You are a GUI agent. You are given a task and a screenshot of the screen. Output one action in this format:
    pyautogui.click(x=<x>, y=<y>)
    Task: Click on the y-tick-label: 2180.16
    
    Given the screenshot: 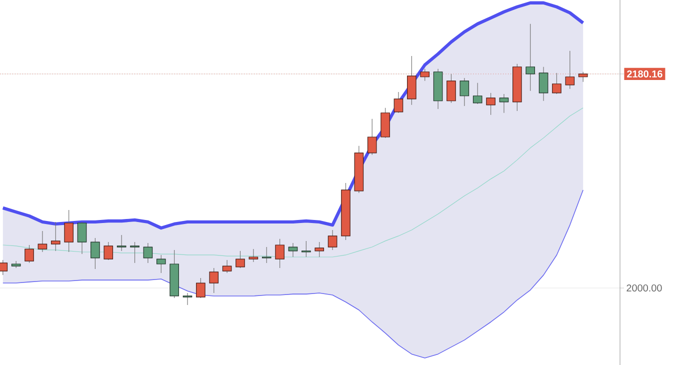 What is the action you would take?
    pyautogui.click(x=644, y=74)
    